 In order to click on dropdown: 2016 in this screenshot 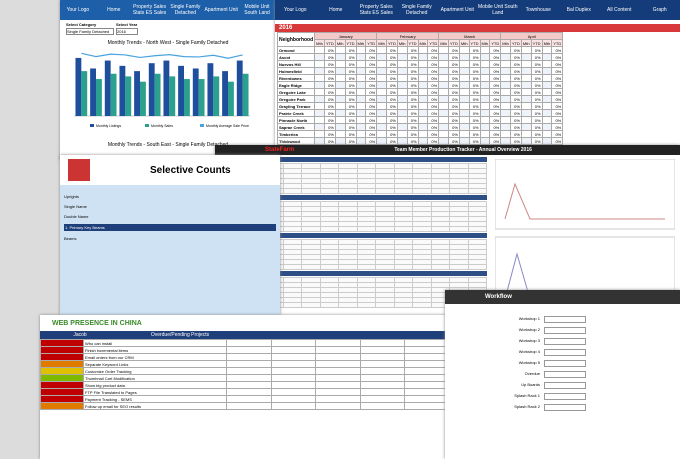, I will do `click(127, 31)`.